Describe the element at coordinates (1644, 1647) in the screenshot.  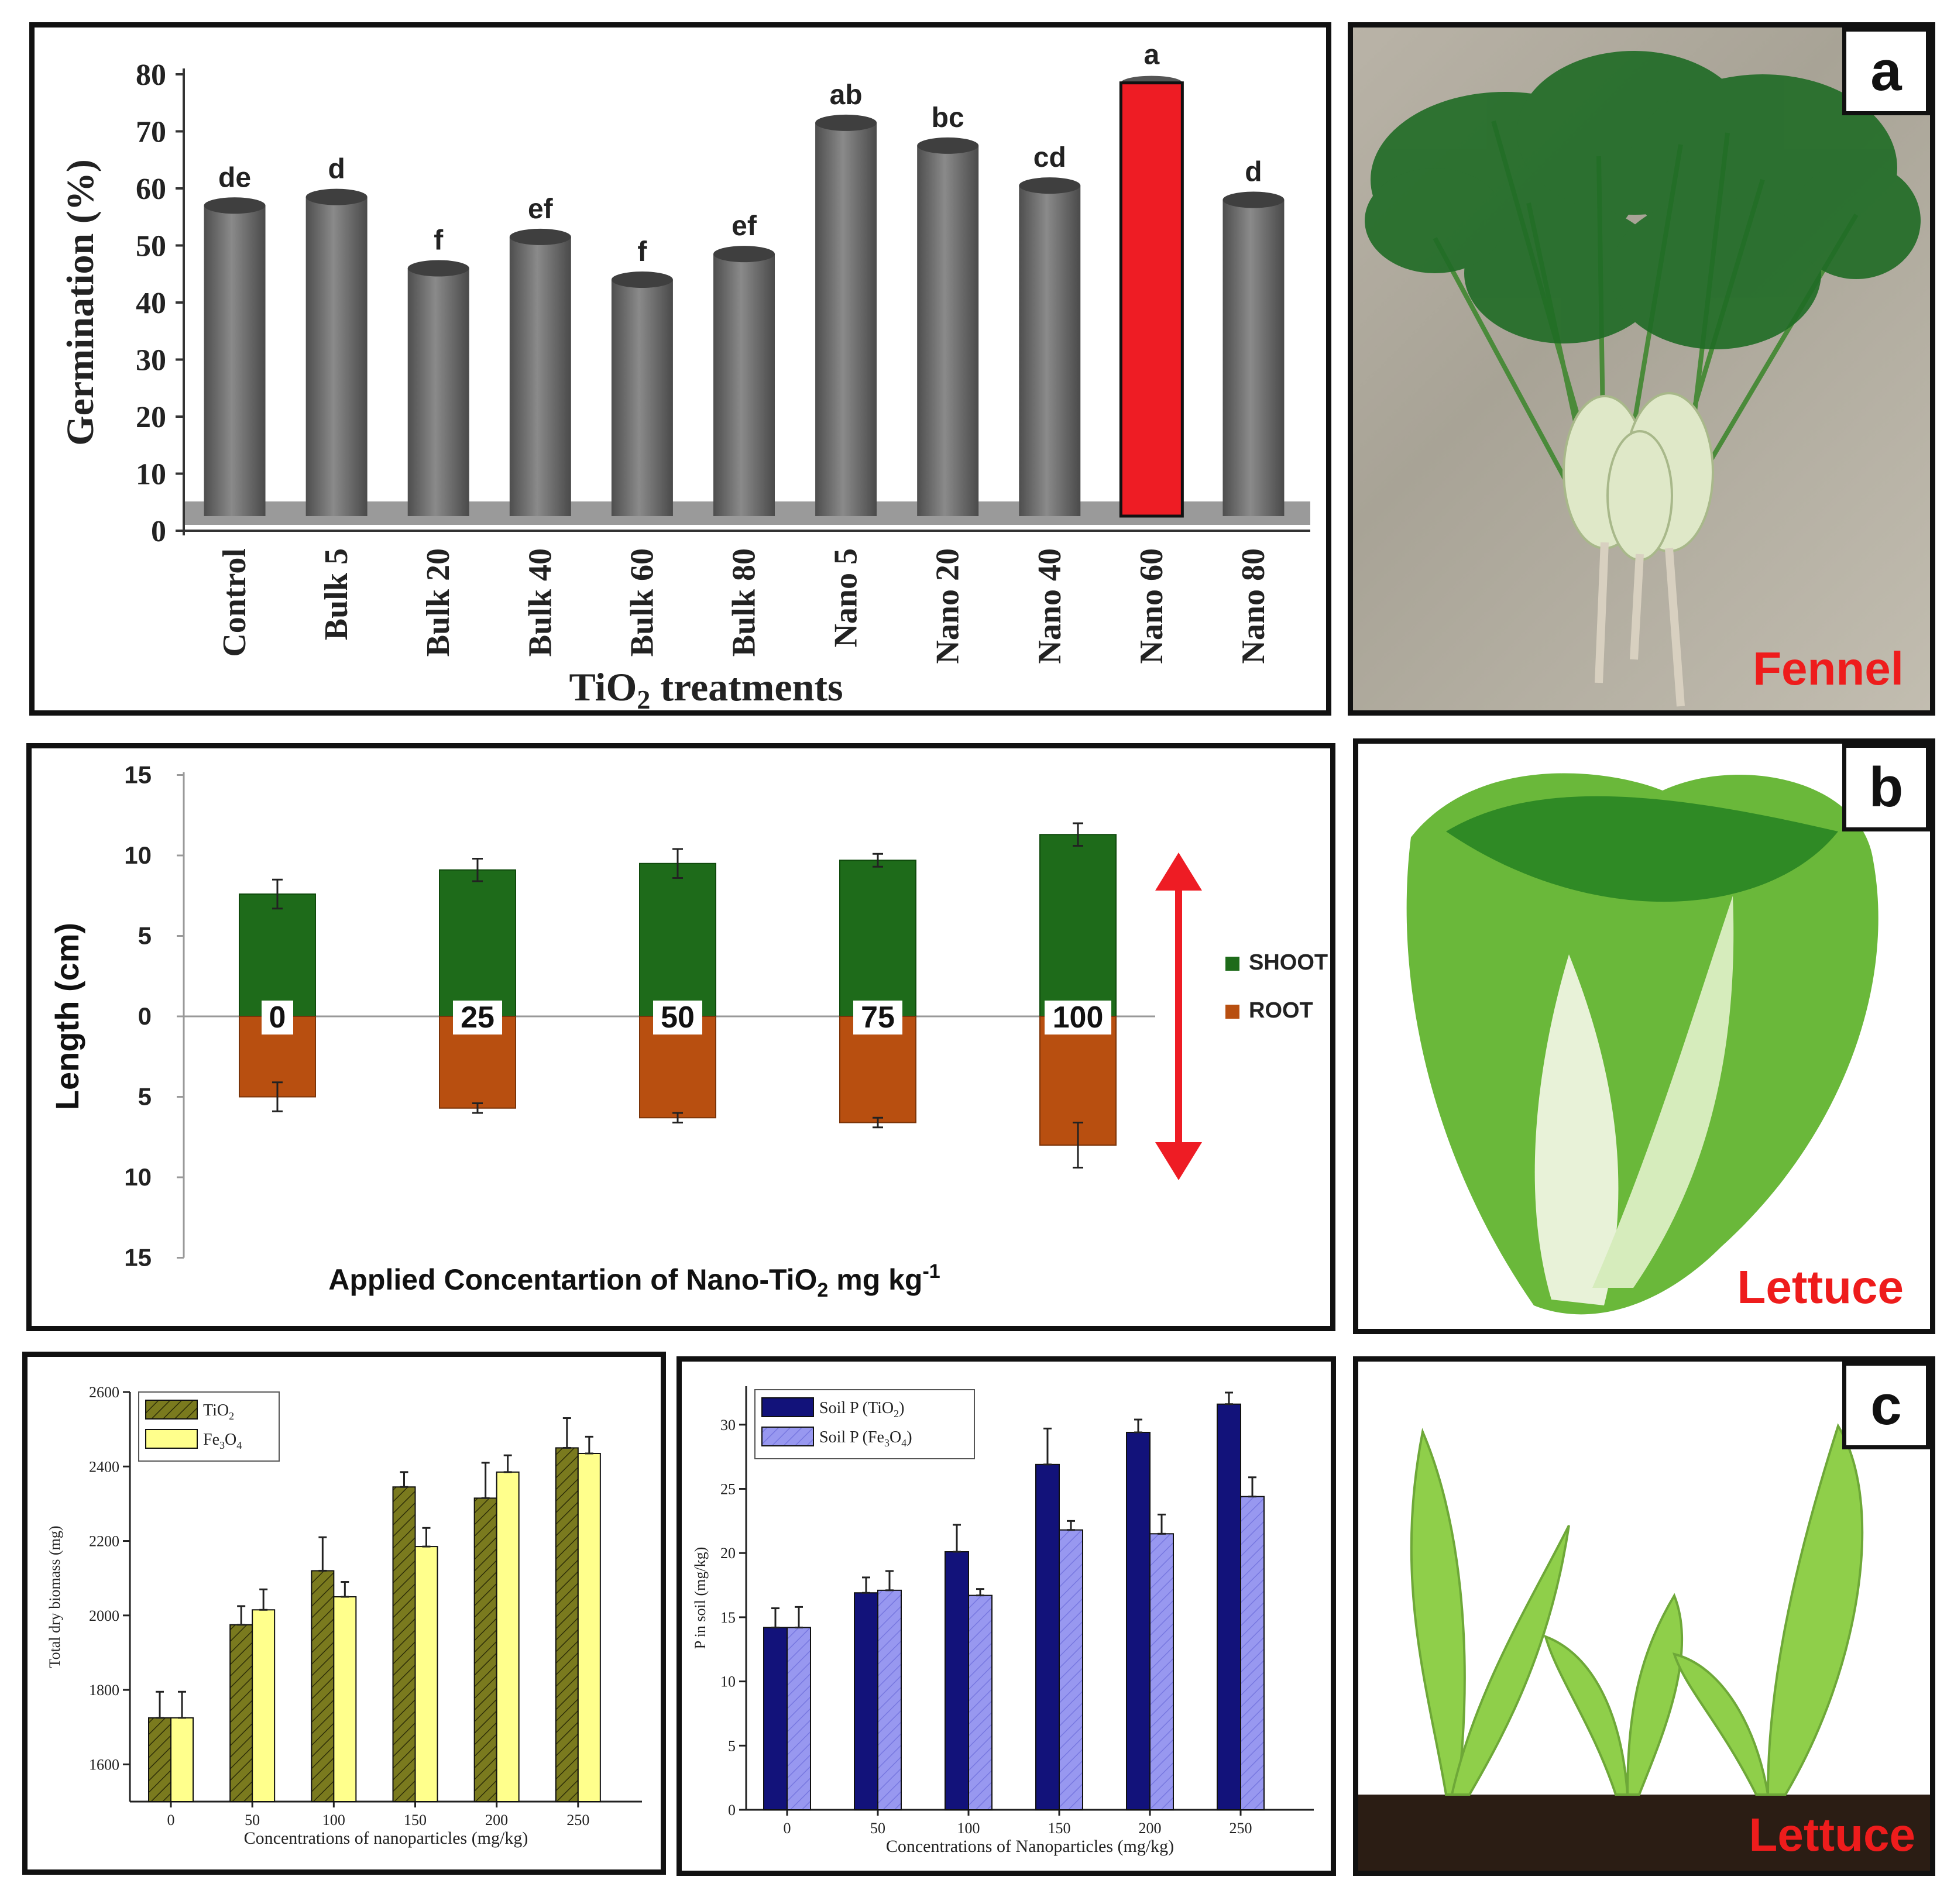
I see `lettuce-seedlings-image` at that location.